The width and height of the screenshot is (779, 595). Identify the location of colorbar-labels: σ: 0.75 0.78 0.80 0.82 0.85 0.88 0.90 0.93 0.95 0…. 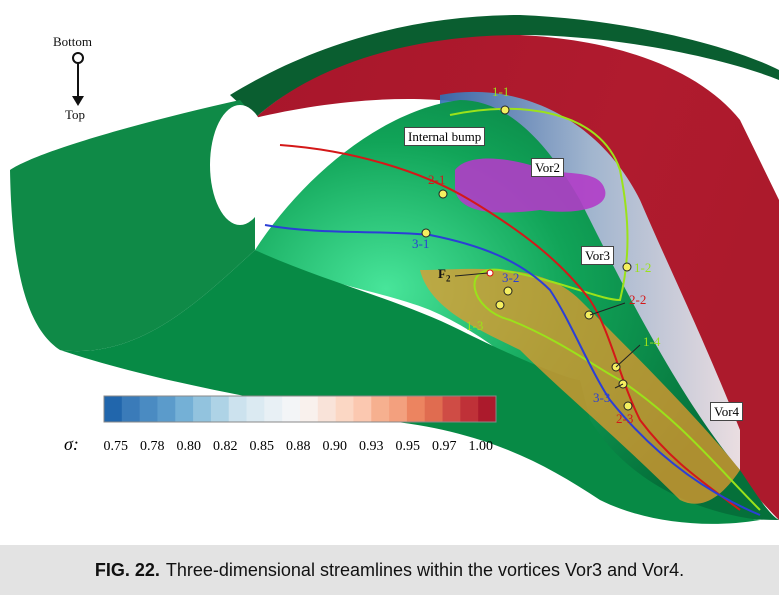
(284, 444).